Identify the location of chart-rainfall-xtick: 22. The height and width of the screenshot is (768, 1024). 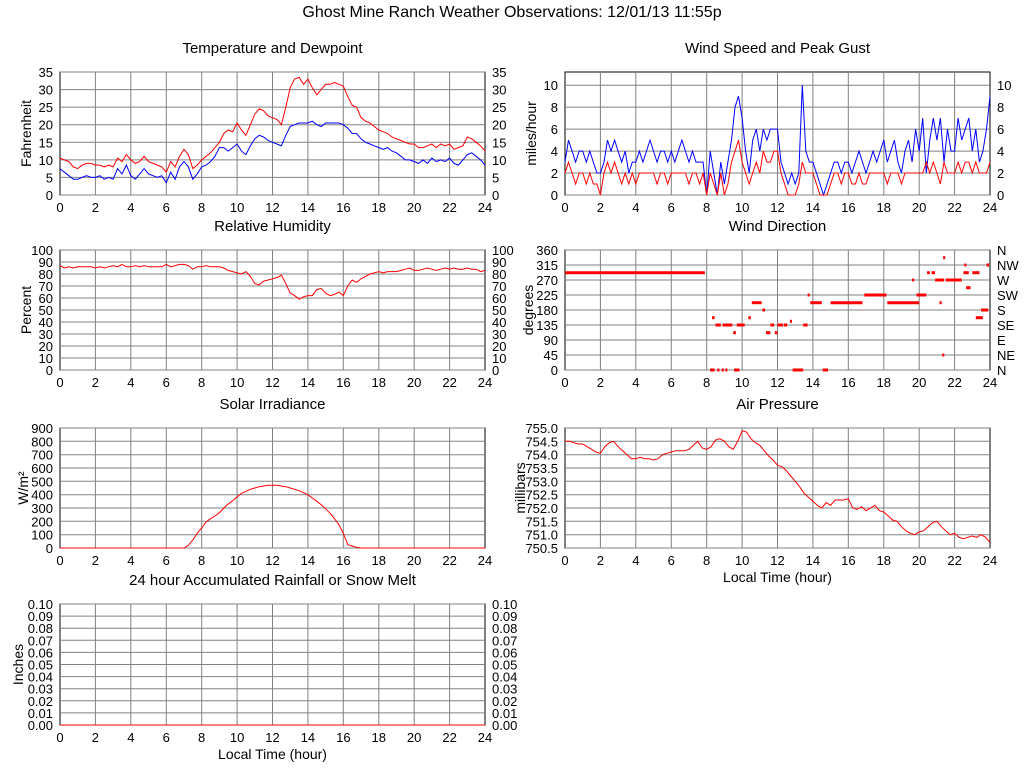
(449, 737).